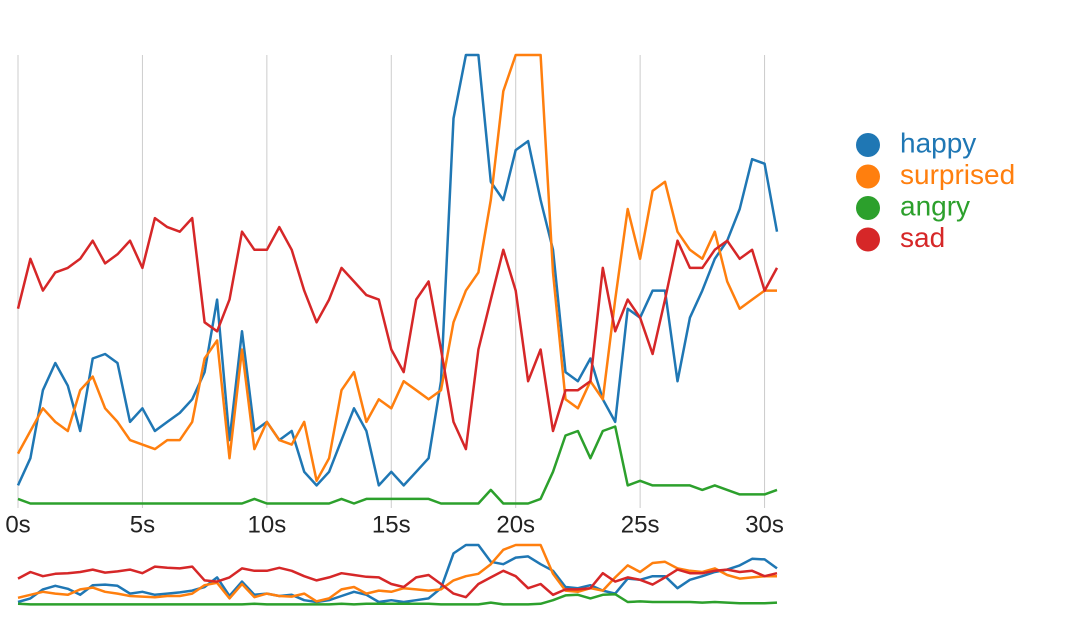 This screenshot has width=1074, height=644. Describe the element at coordinates (640, 524) in the screenshot. I see `x-tick-label: 25s` at that location.